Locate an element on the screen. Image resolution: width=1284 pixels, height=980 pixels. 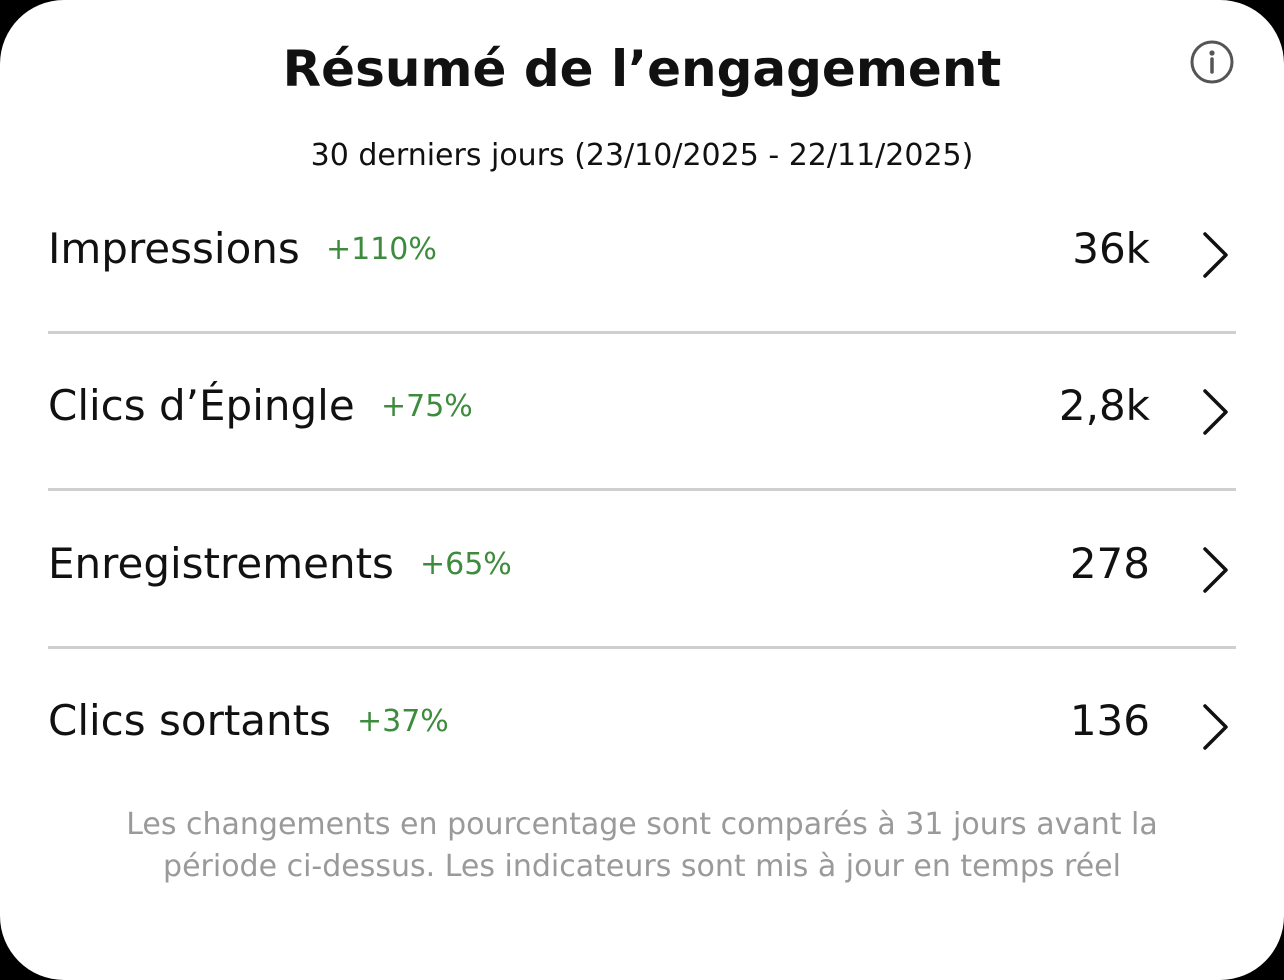
metric-row: Clics d’Épingle +75% 2,8k is located at coordinates (642, 409).